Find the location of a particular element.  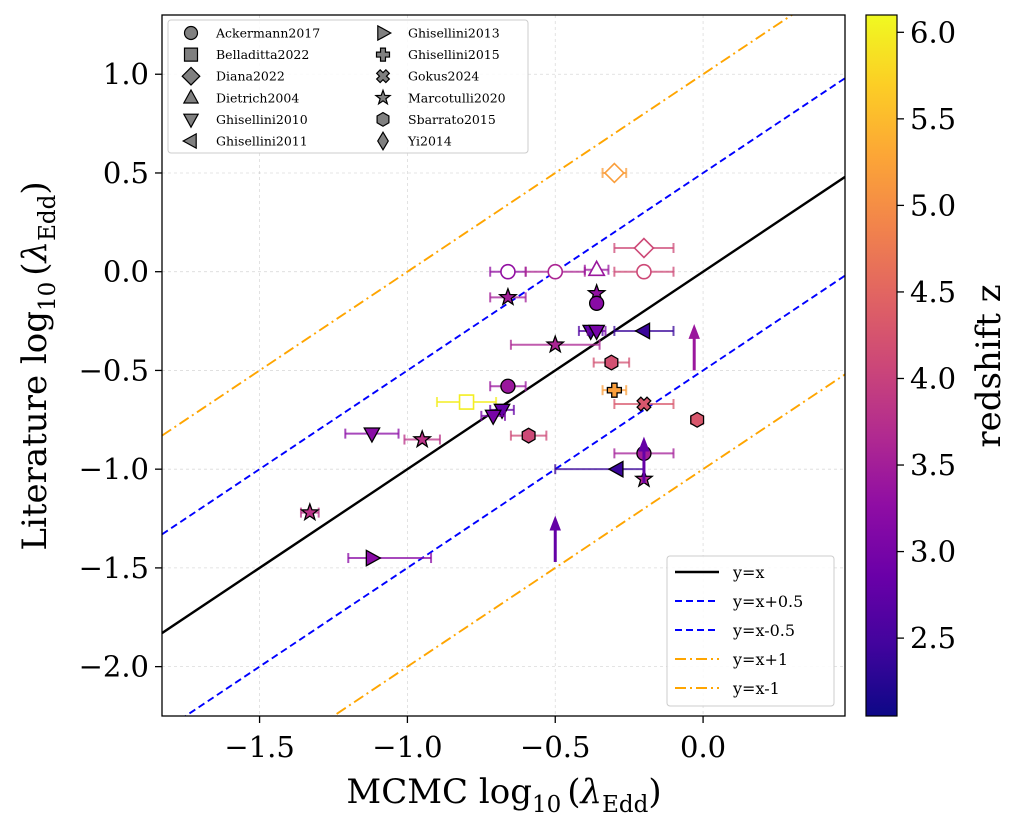

legend-label-Marcotulli2020: Marcotulli2020 is located at coordinates (457, 97).